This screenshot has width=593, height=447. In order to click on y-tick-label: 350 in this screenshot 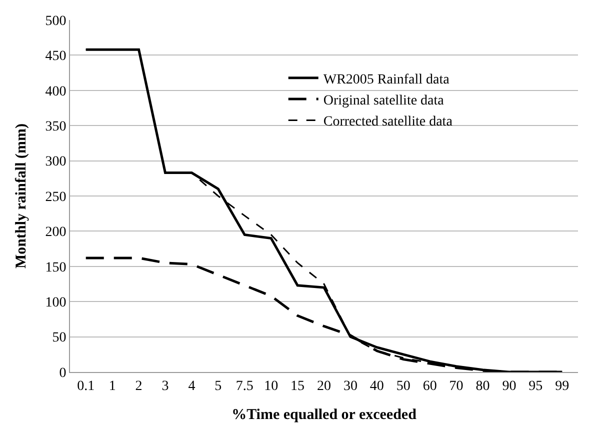, I will do `click(55, 127)`.